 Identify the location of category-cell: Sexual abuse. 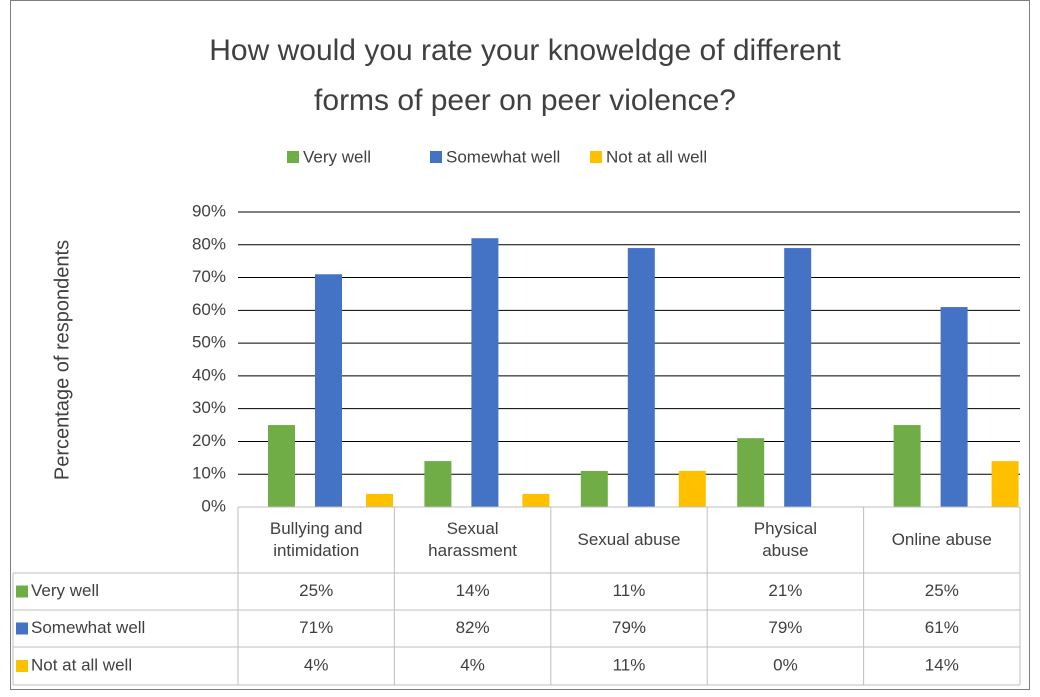
(629, 539).